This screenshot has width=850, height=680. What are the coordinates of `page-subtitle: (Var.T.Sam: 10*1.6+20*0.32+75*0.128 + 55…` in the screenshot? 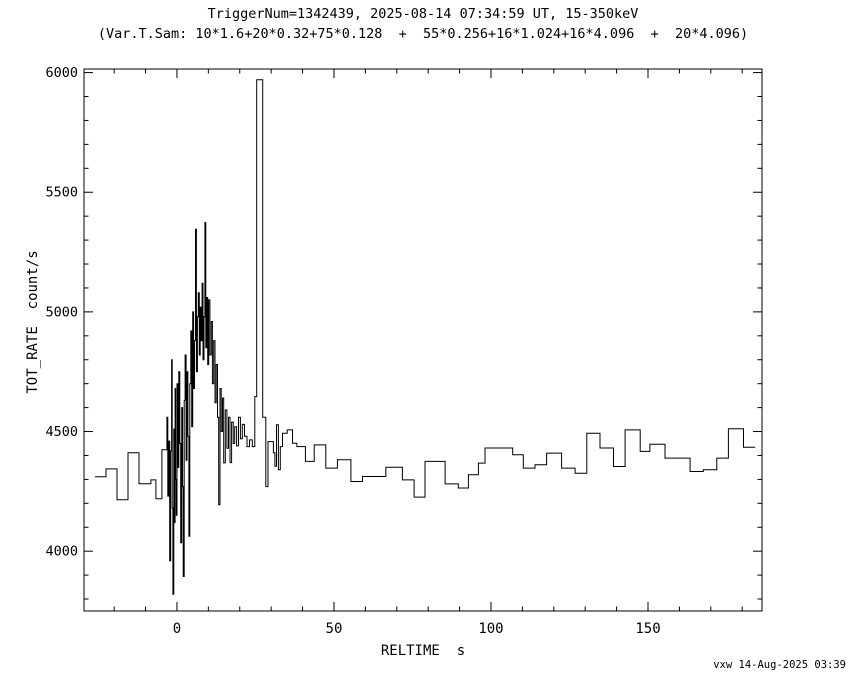 It's located at (423, 34).